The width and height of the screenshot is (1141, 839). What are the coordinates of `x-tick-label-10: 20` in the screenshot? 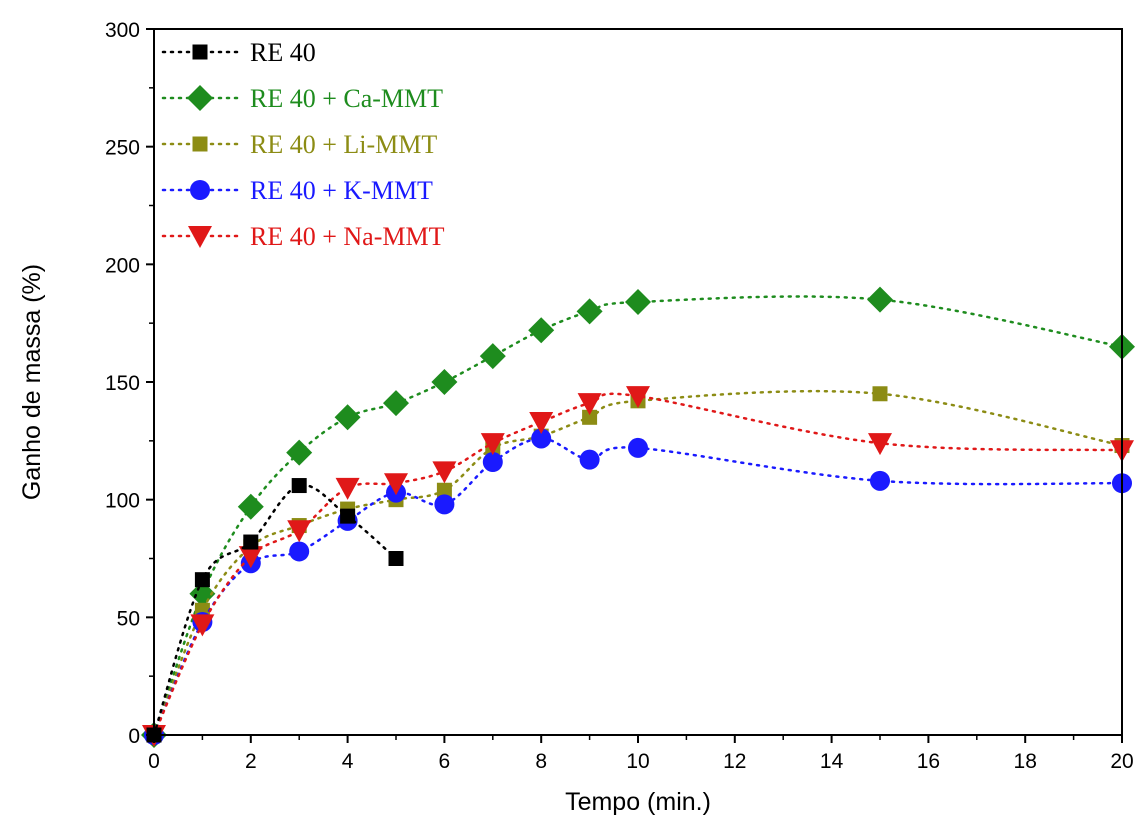 It's located at (1121, 761).